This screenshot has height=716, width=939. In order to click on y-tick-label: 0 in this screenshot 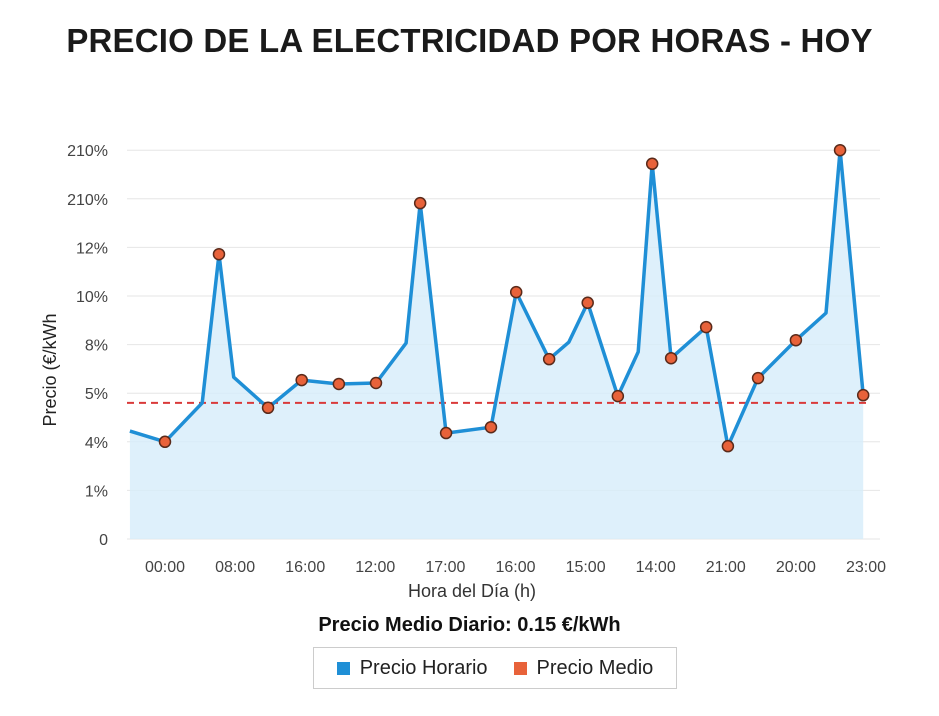, I will do `click(103, 540)`.